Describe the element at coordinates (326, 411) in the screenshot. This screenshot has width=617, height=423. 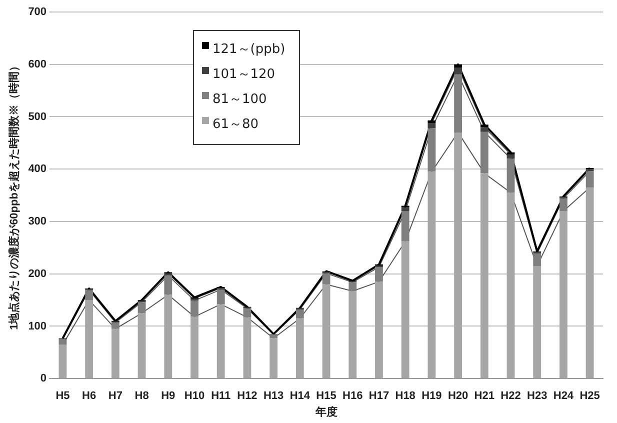
I see `x-axis-title: 年度` at that location.